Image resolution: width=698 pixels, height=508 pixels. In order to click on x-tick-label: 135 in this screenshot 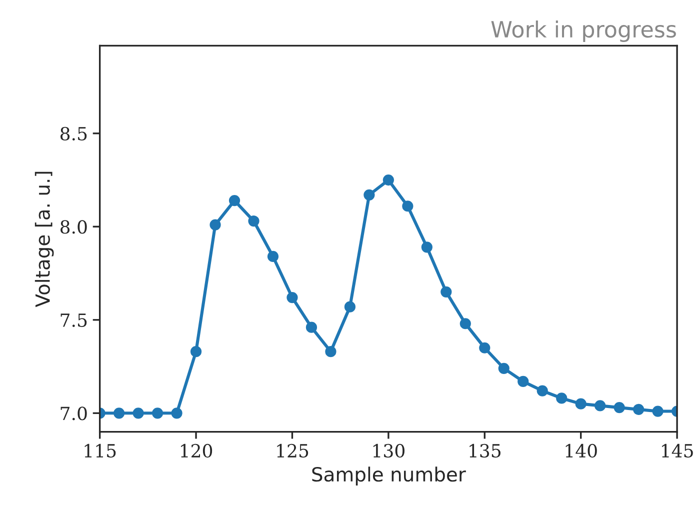, I will do `click(485, 451)`.